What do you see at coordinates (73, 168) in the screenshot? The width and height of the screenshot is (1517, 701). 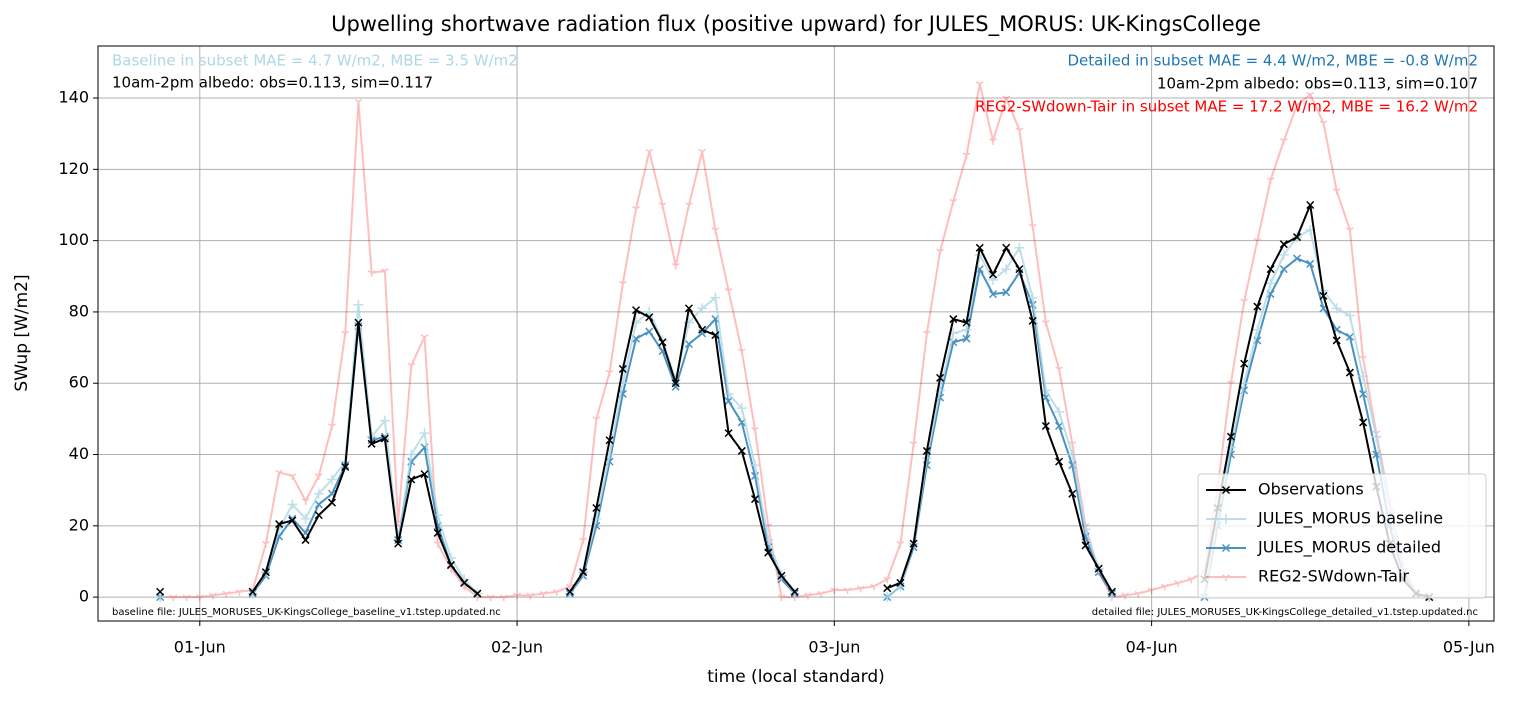 I see `y-tick-label: 120` at bounding box center [73, 168].